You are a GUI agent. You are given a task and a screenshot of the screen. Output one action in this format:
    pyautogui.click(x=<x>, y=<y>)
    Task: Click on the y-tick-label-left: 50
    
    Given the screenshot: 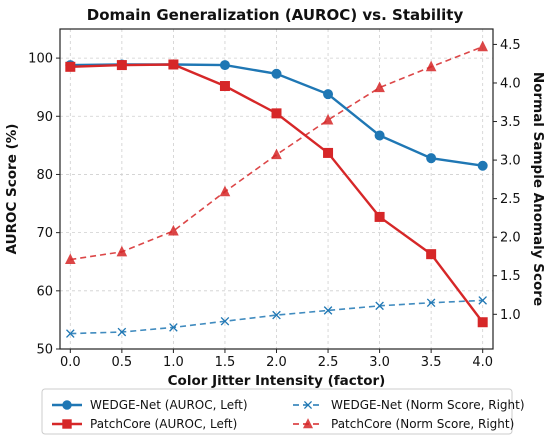 What is the action you would take?
    pyautogui.click(x=44, y=350)
    